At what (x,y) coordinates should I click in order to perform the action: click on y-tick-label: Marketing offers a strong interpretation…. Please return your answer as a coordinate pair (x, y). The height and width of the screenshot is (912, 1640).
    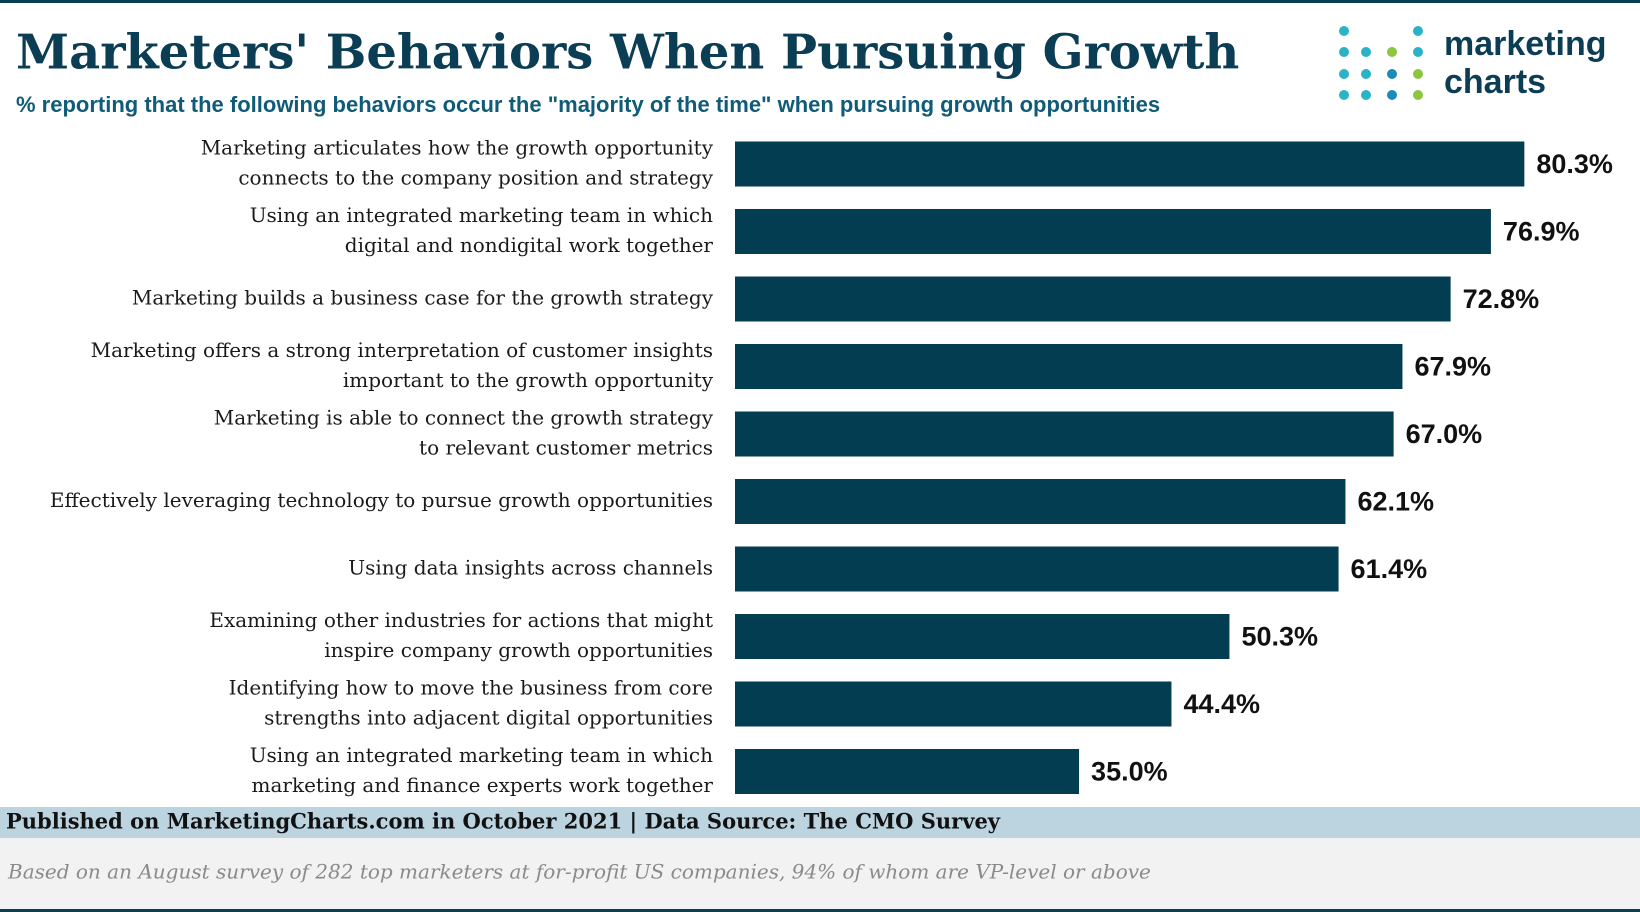
    Looking at the image, I should click on (402, 350).